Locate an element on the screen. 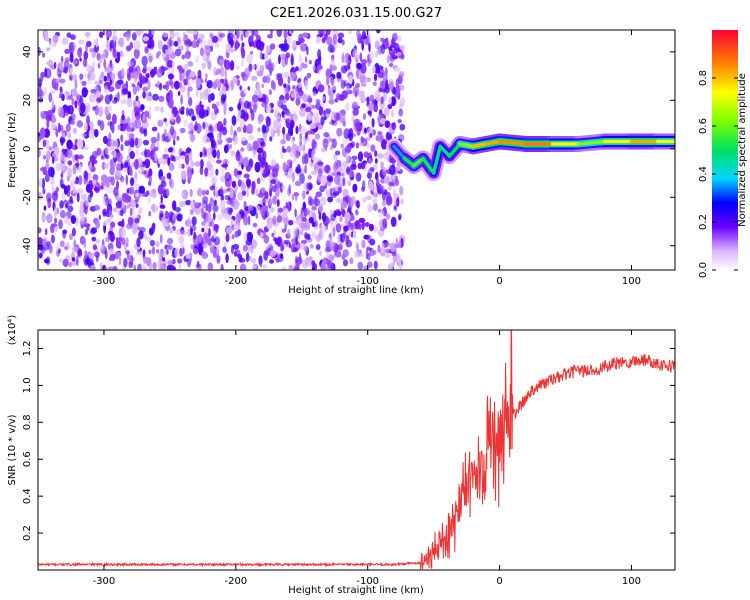 The image size is (750, 600). tone-track-segment is located at coordinates (399, 152).